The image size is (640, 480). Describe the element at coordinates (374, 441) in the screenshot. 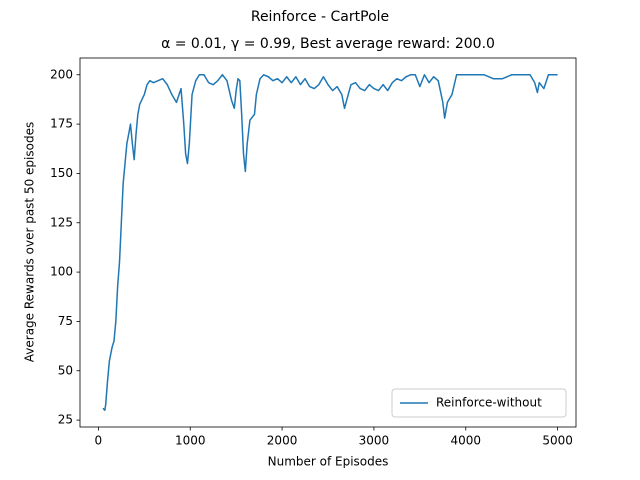

I see `x-tick-label: 3000` at that location.